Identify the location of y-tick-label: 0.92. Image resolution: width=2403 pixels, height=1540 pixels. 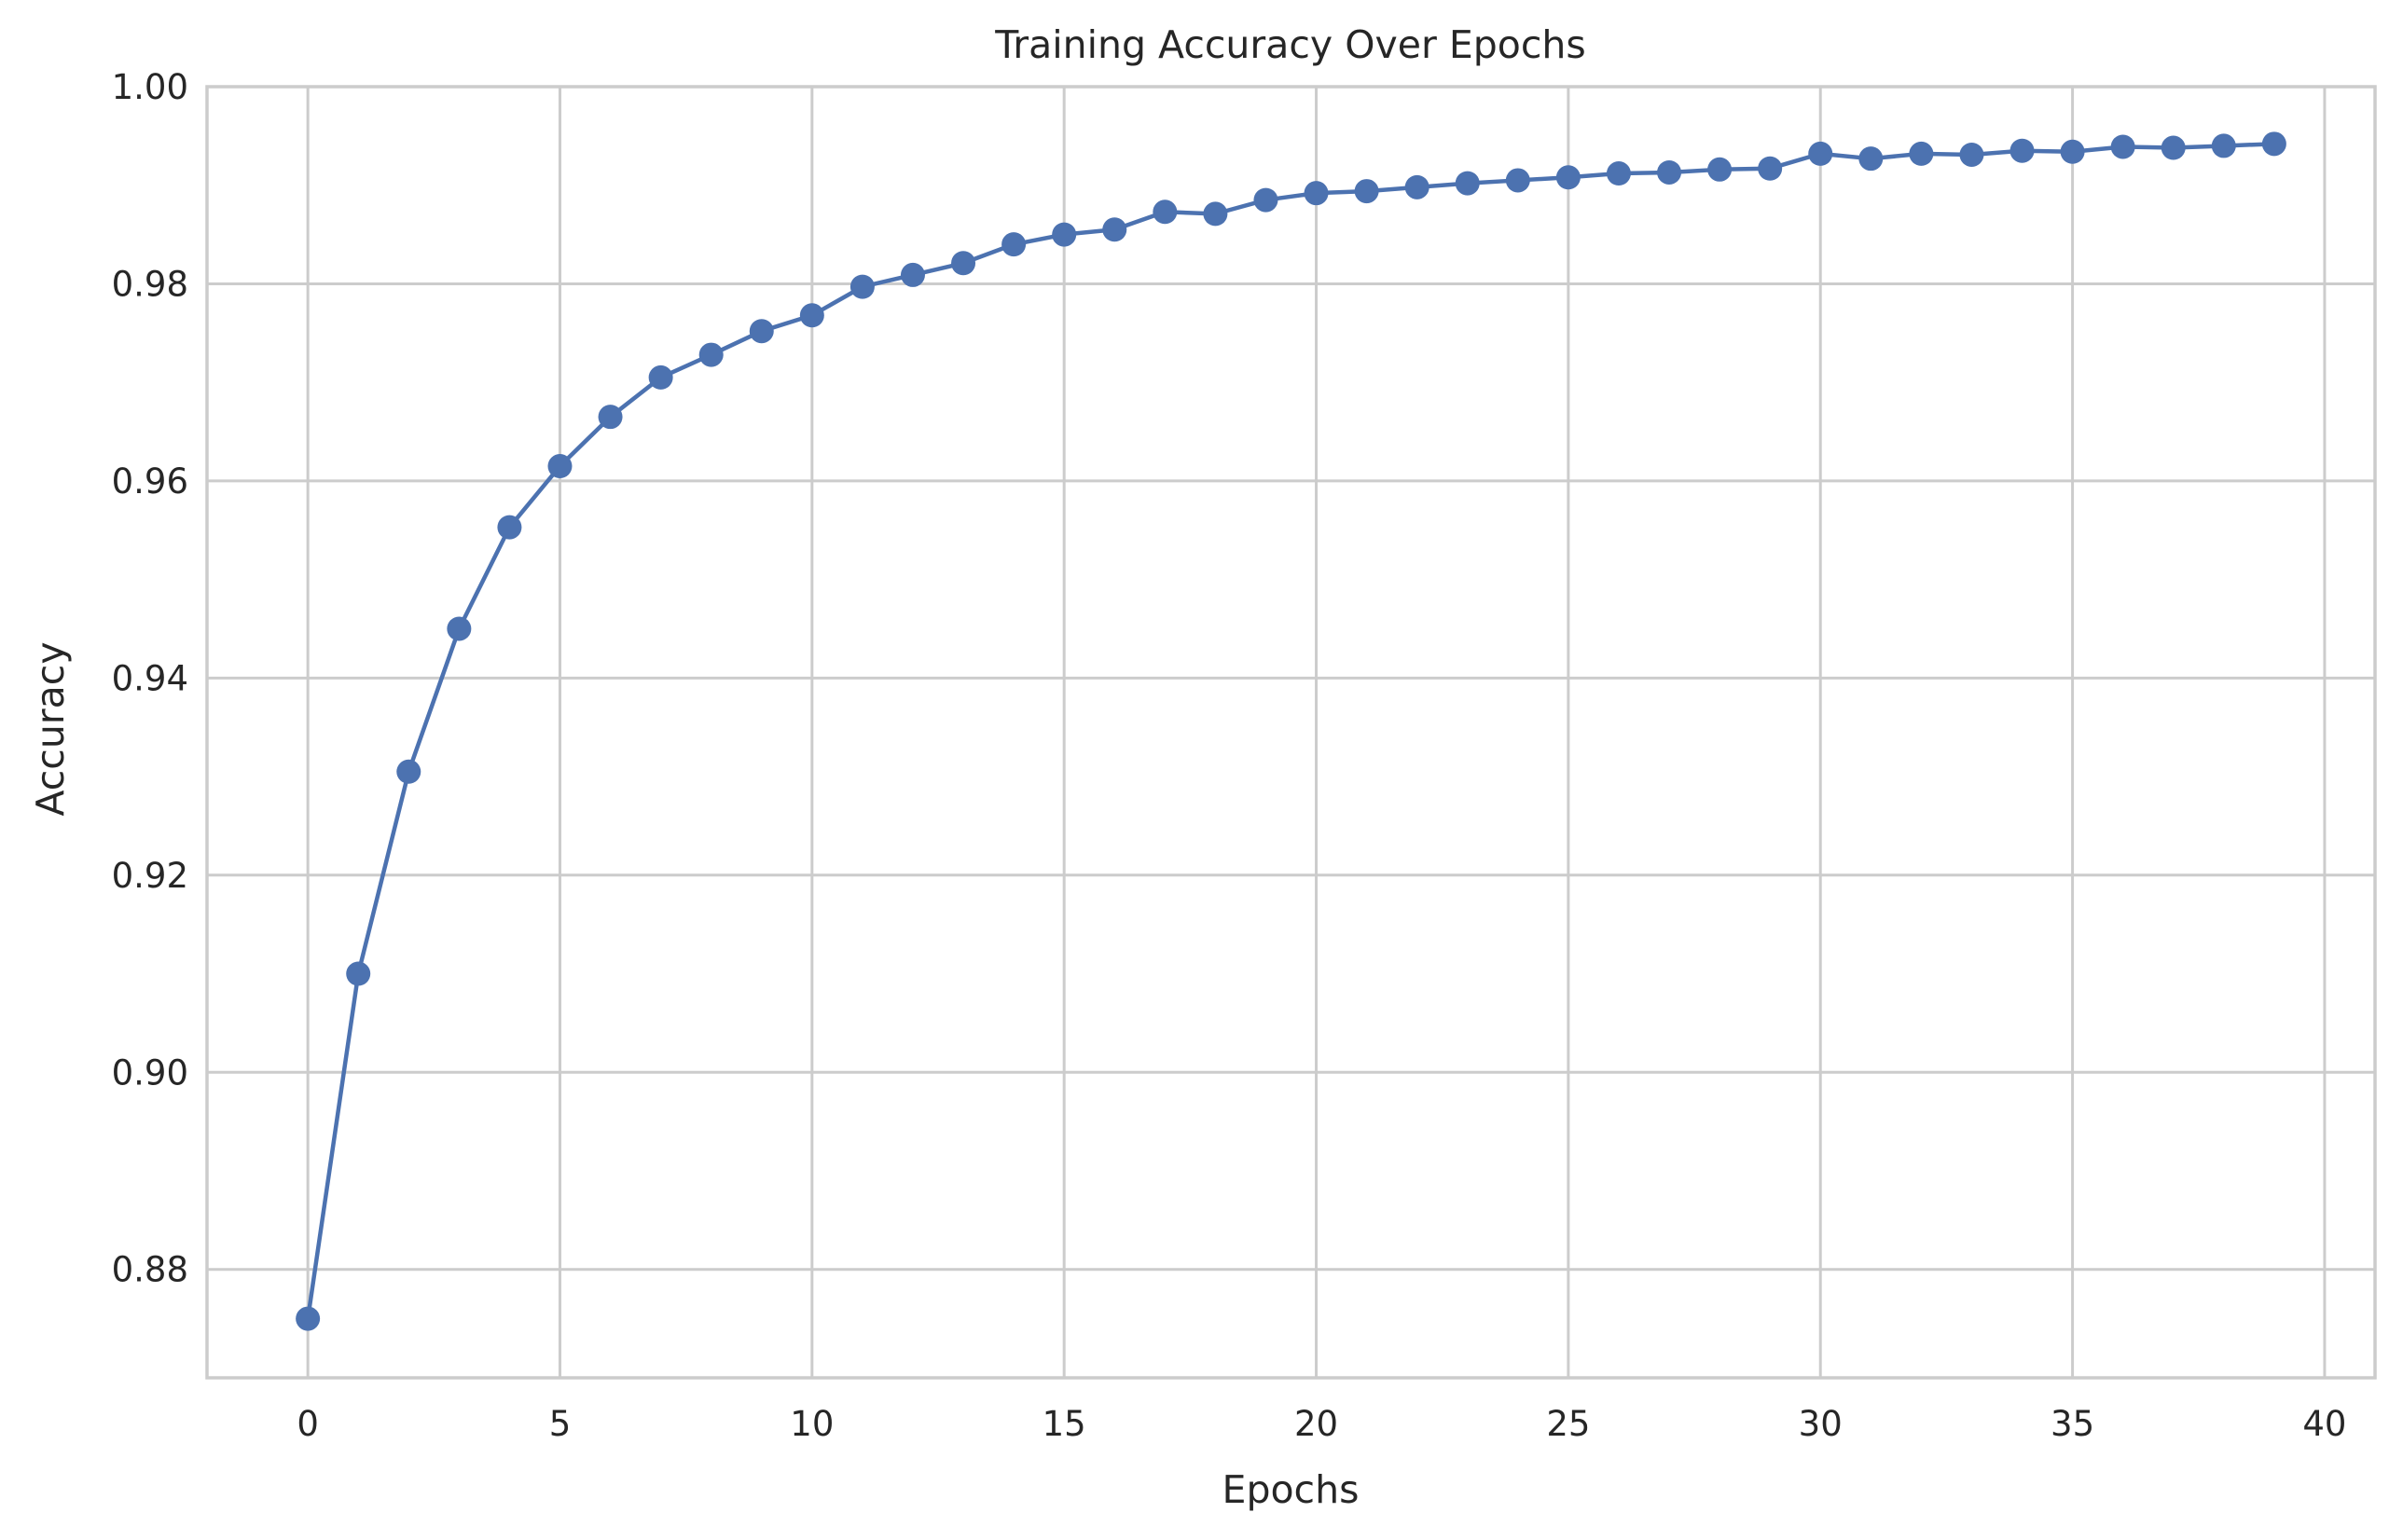
(150, 876).